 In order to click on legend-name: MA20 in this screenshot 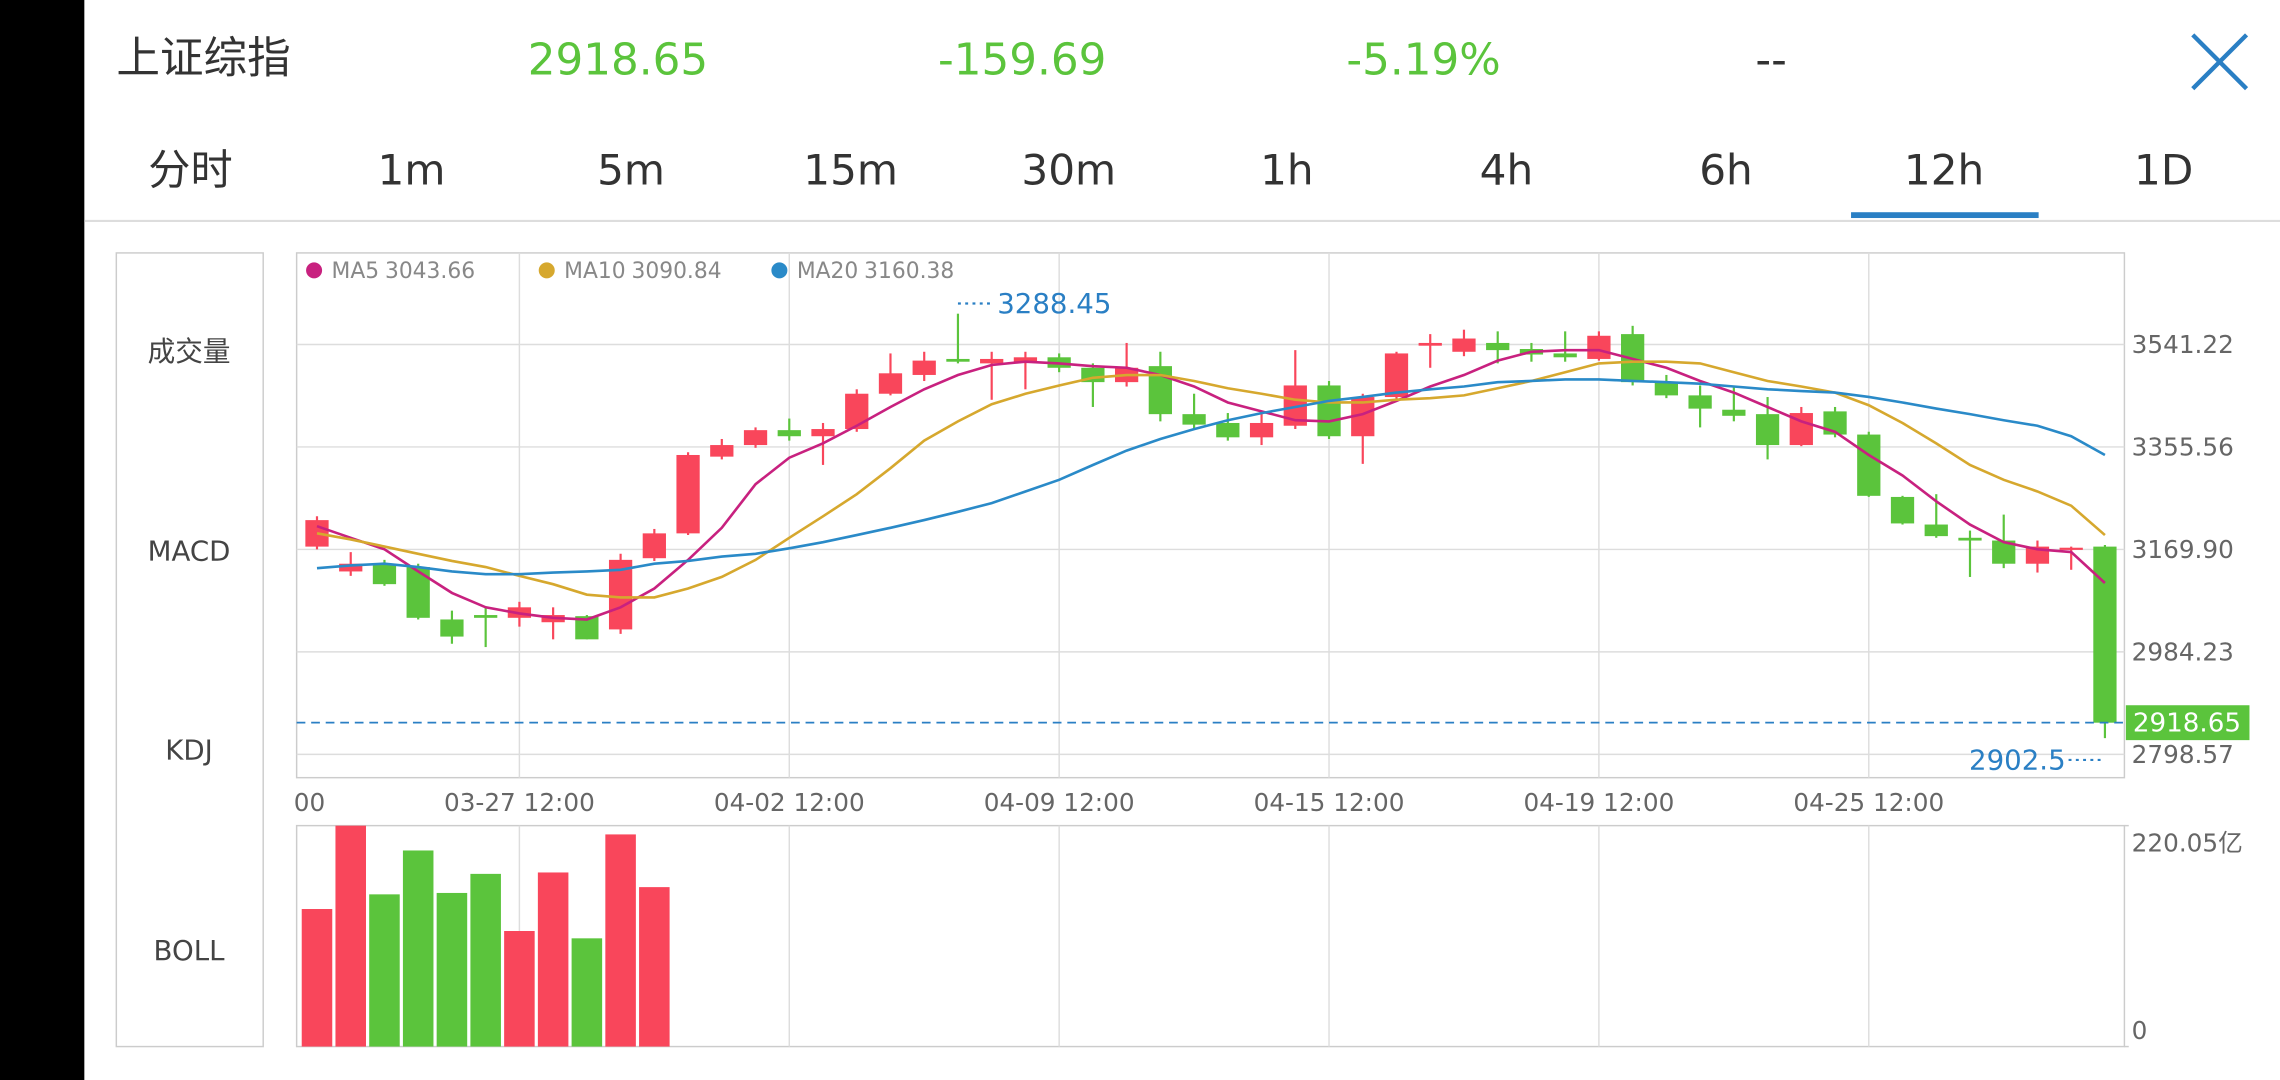, I will do `click(827, 271)`.